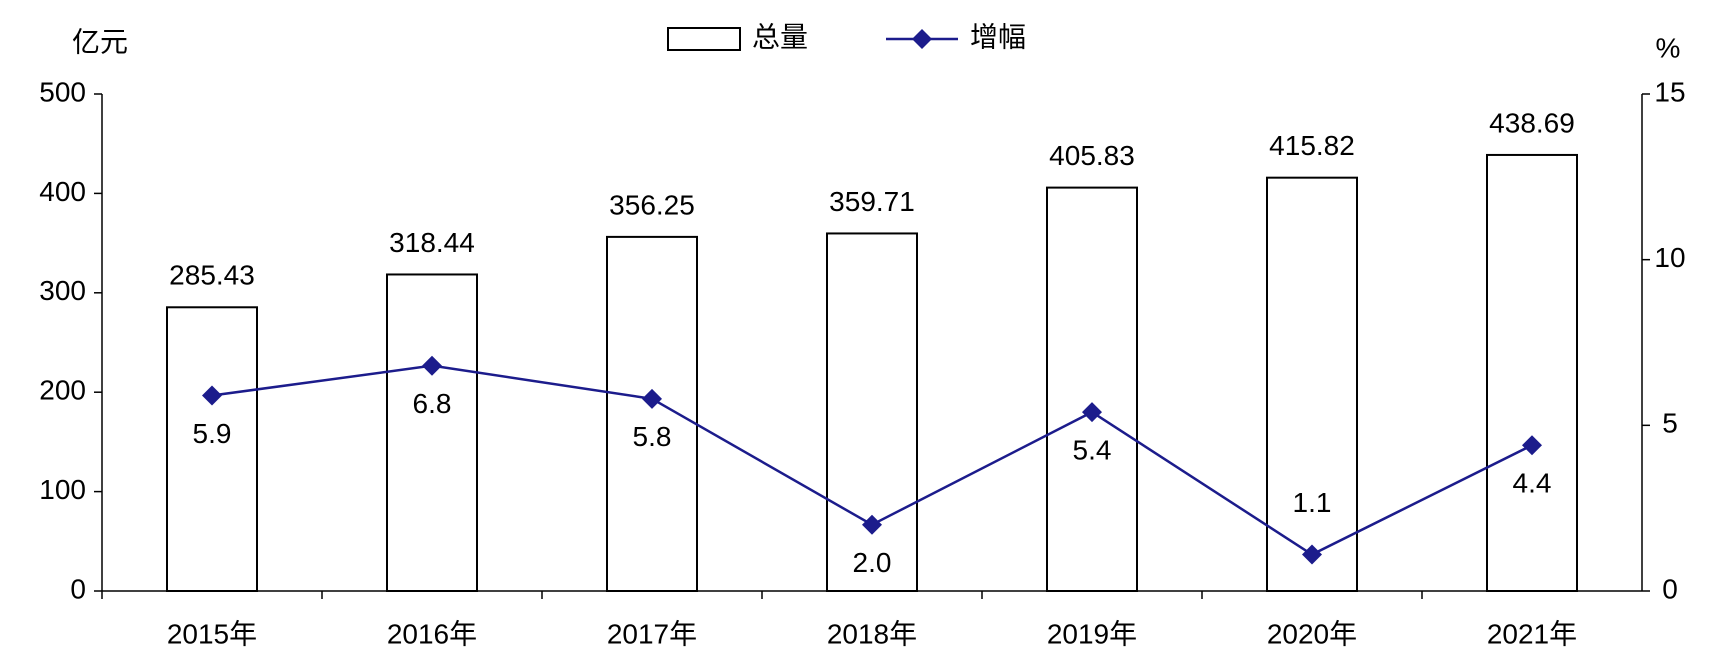 This screenshot has width=1726, height=660. What do you see at coordinates (432, 633) in the screenshot?
I see `x-tick-label: 2016年` at bounding box center [432, 633].